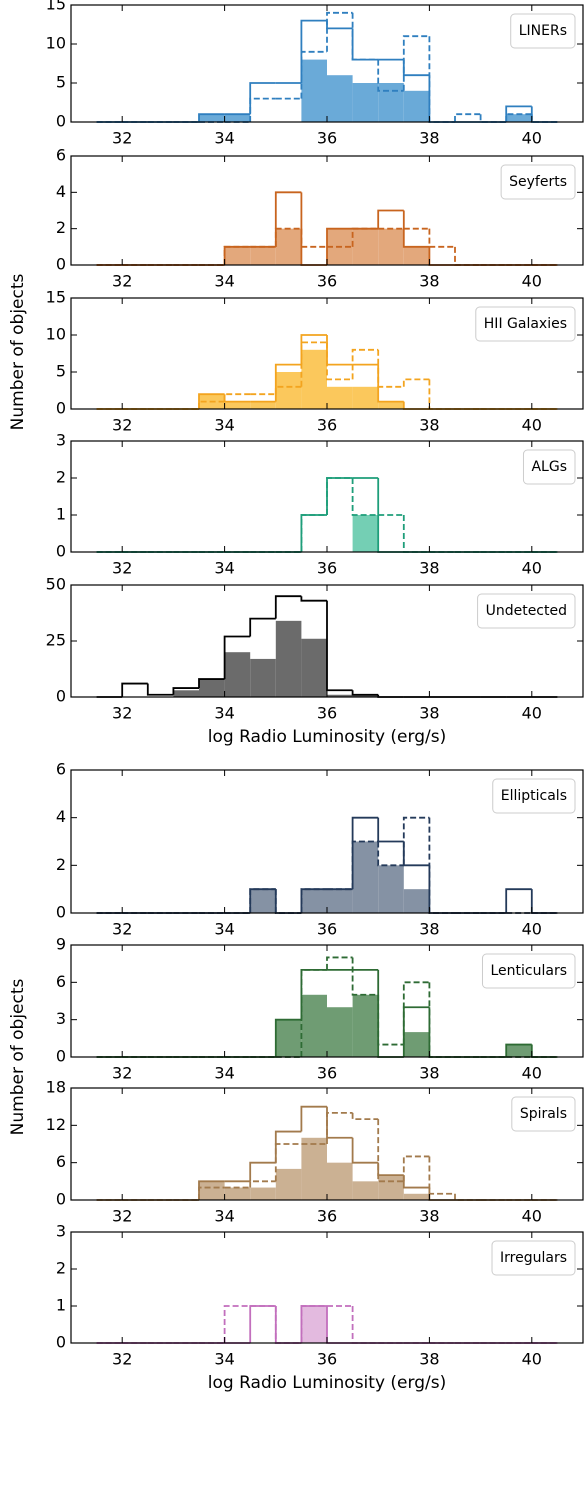 The width and height of the screenshot is (584, 1508). I want to click on legend-label: Ellipticals, so click(534, 796).